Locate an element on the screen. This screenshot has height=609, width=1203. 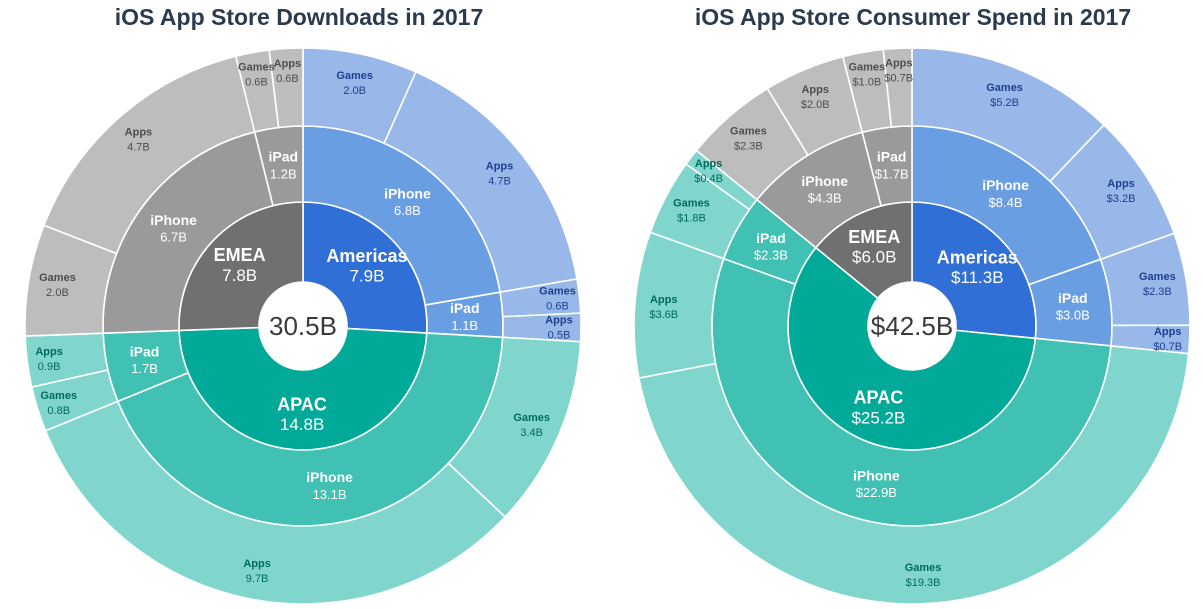
region-apac-ipad-games-value-label: $1.8B is located at coordinates (691, 219).